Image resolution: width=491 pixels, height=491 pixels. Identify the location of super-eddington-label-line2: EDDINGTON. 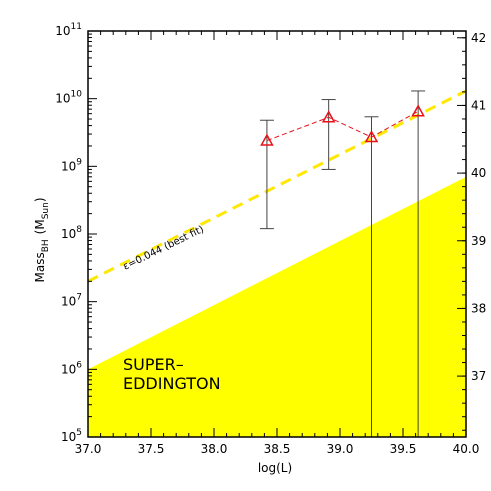
(172, 383).